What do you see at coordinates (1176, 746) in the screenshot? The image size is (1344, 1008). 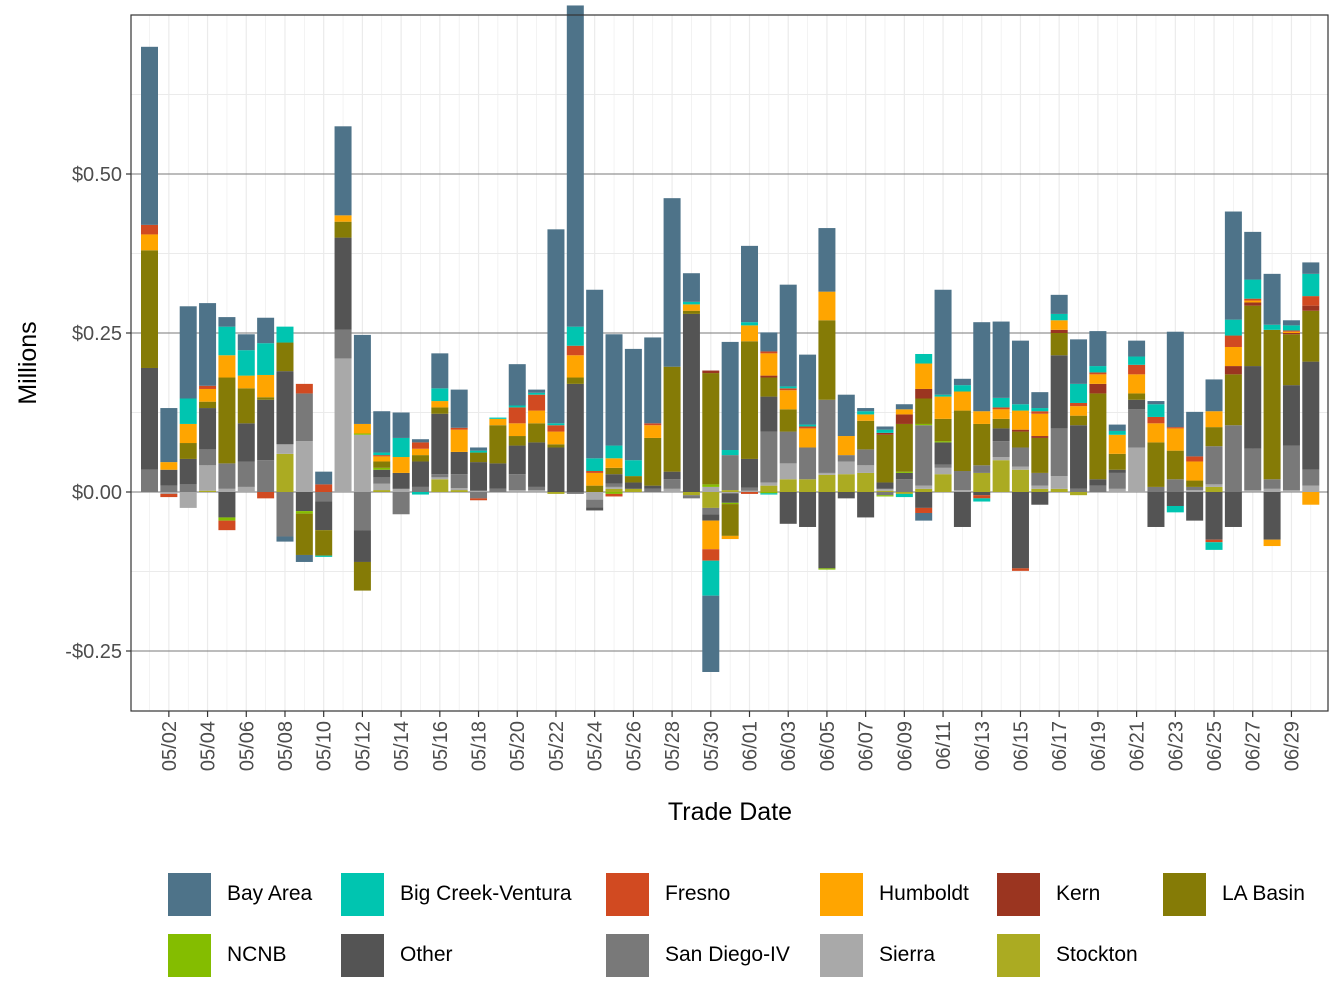 I see `x-tick-label: 06/23` at bounding box center [1176, 746].